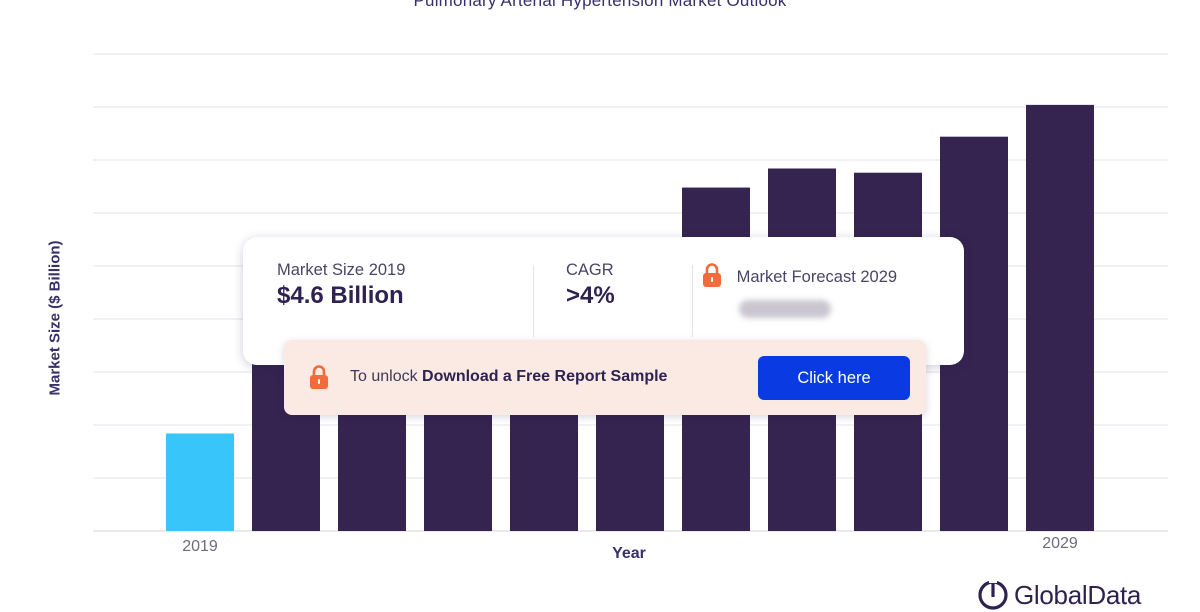 This screenshot has width=1200, height=612. Describe the element at coordinates (200, 482) in the screenshot. I see `bar-2019` at that location.